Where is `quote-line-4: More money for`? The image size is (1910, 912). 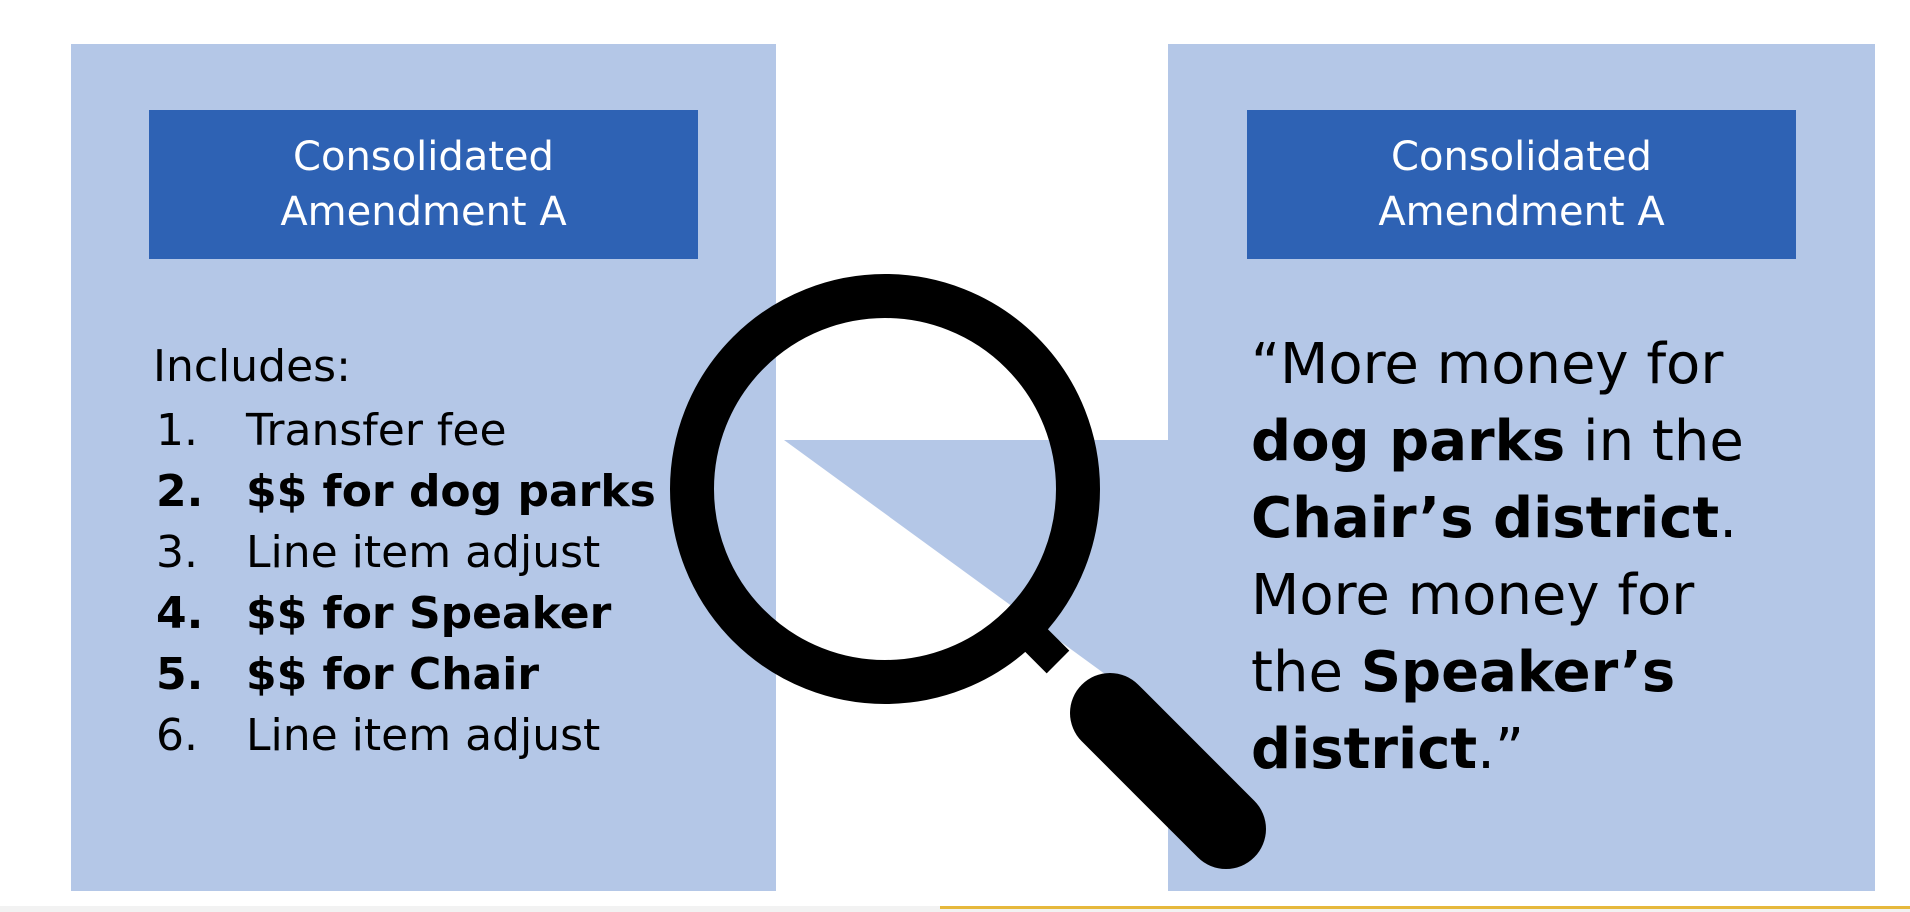 quote-line-4: More money for is located at coordinates (1551, 595).